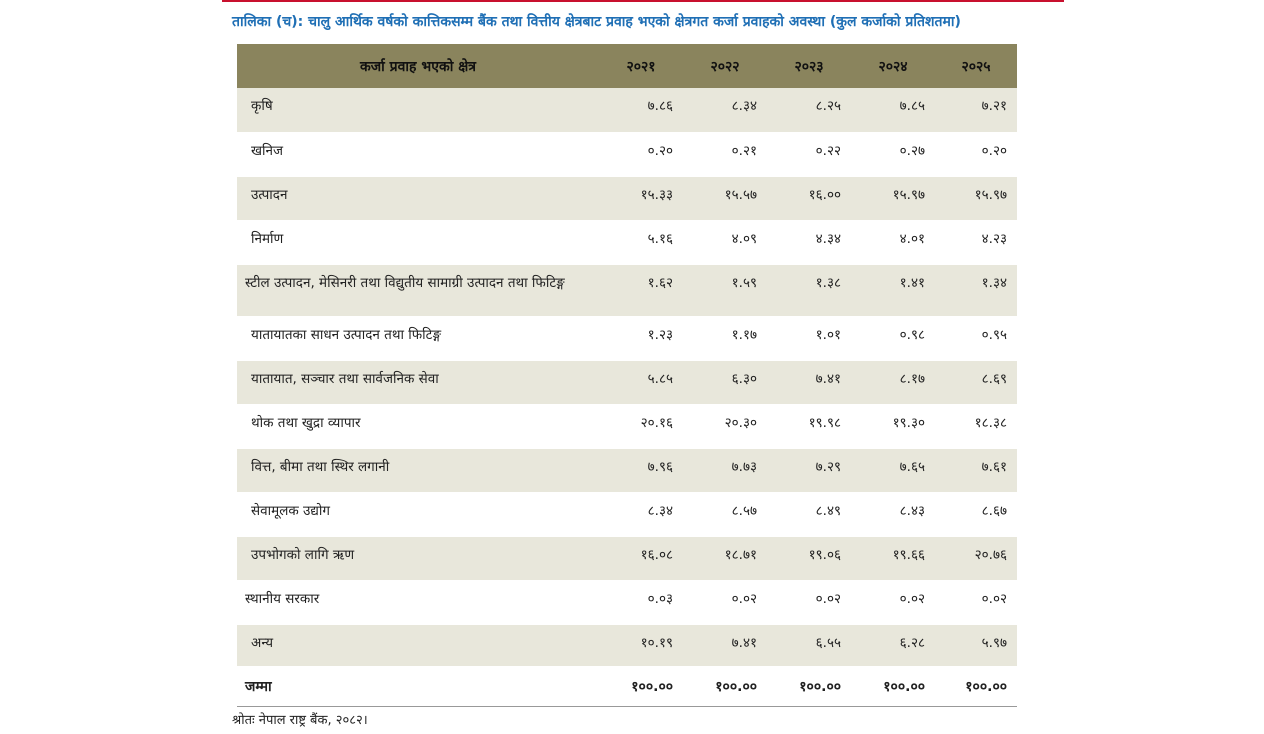 Image resolution: width=1264 pixels, height=734 pixels. I want to click on cell-value: ७.८६, so click(641, 110).